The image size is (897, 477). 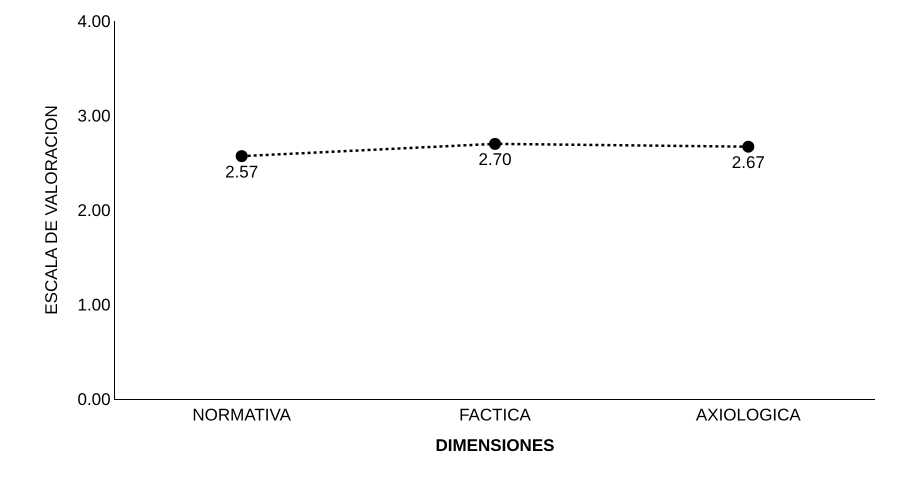 I want to click on y-tick-label: 2.00, so click(x=94, y=210).